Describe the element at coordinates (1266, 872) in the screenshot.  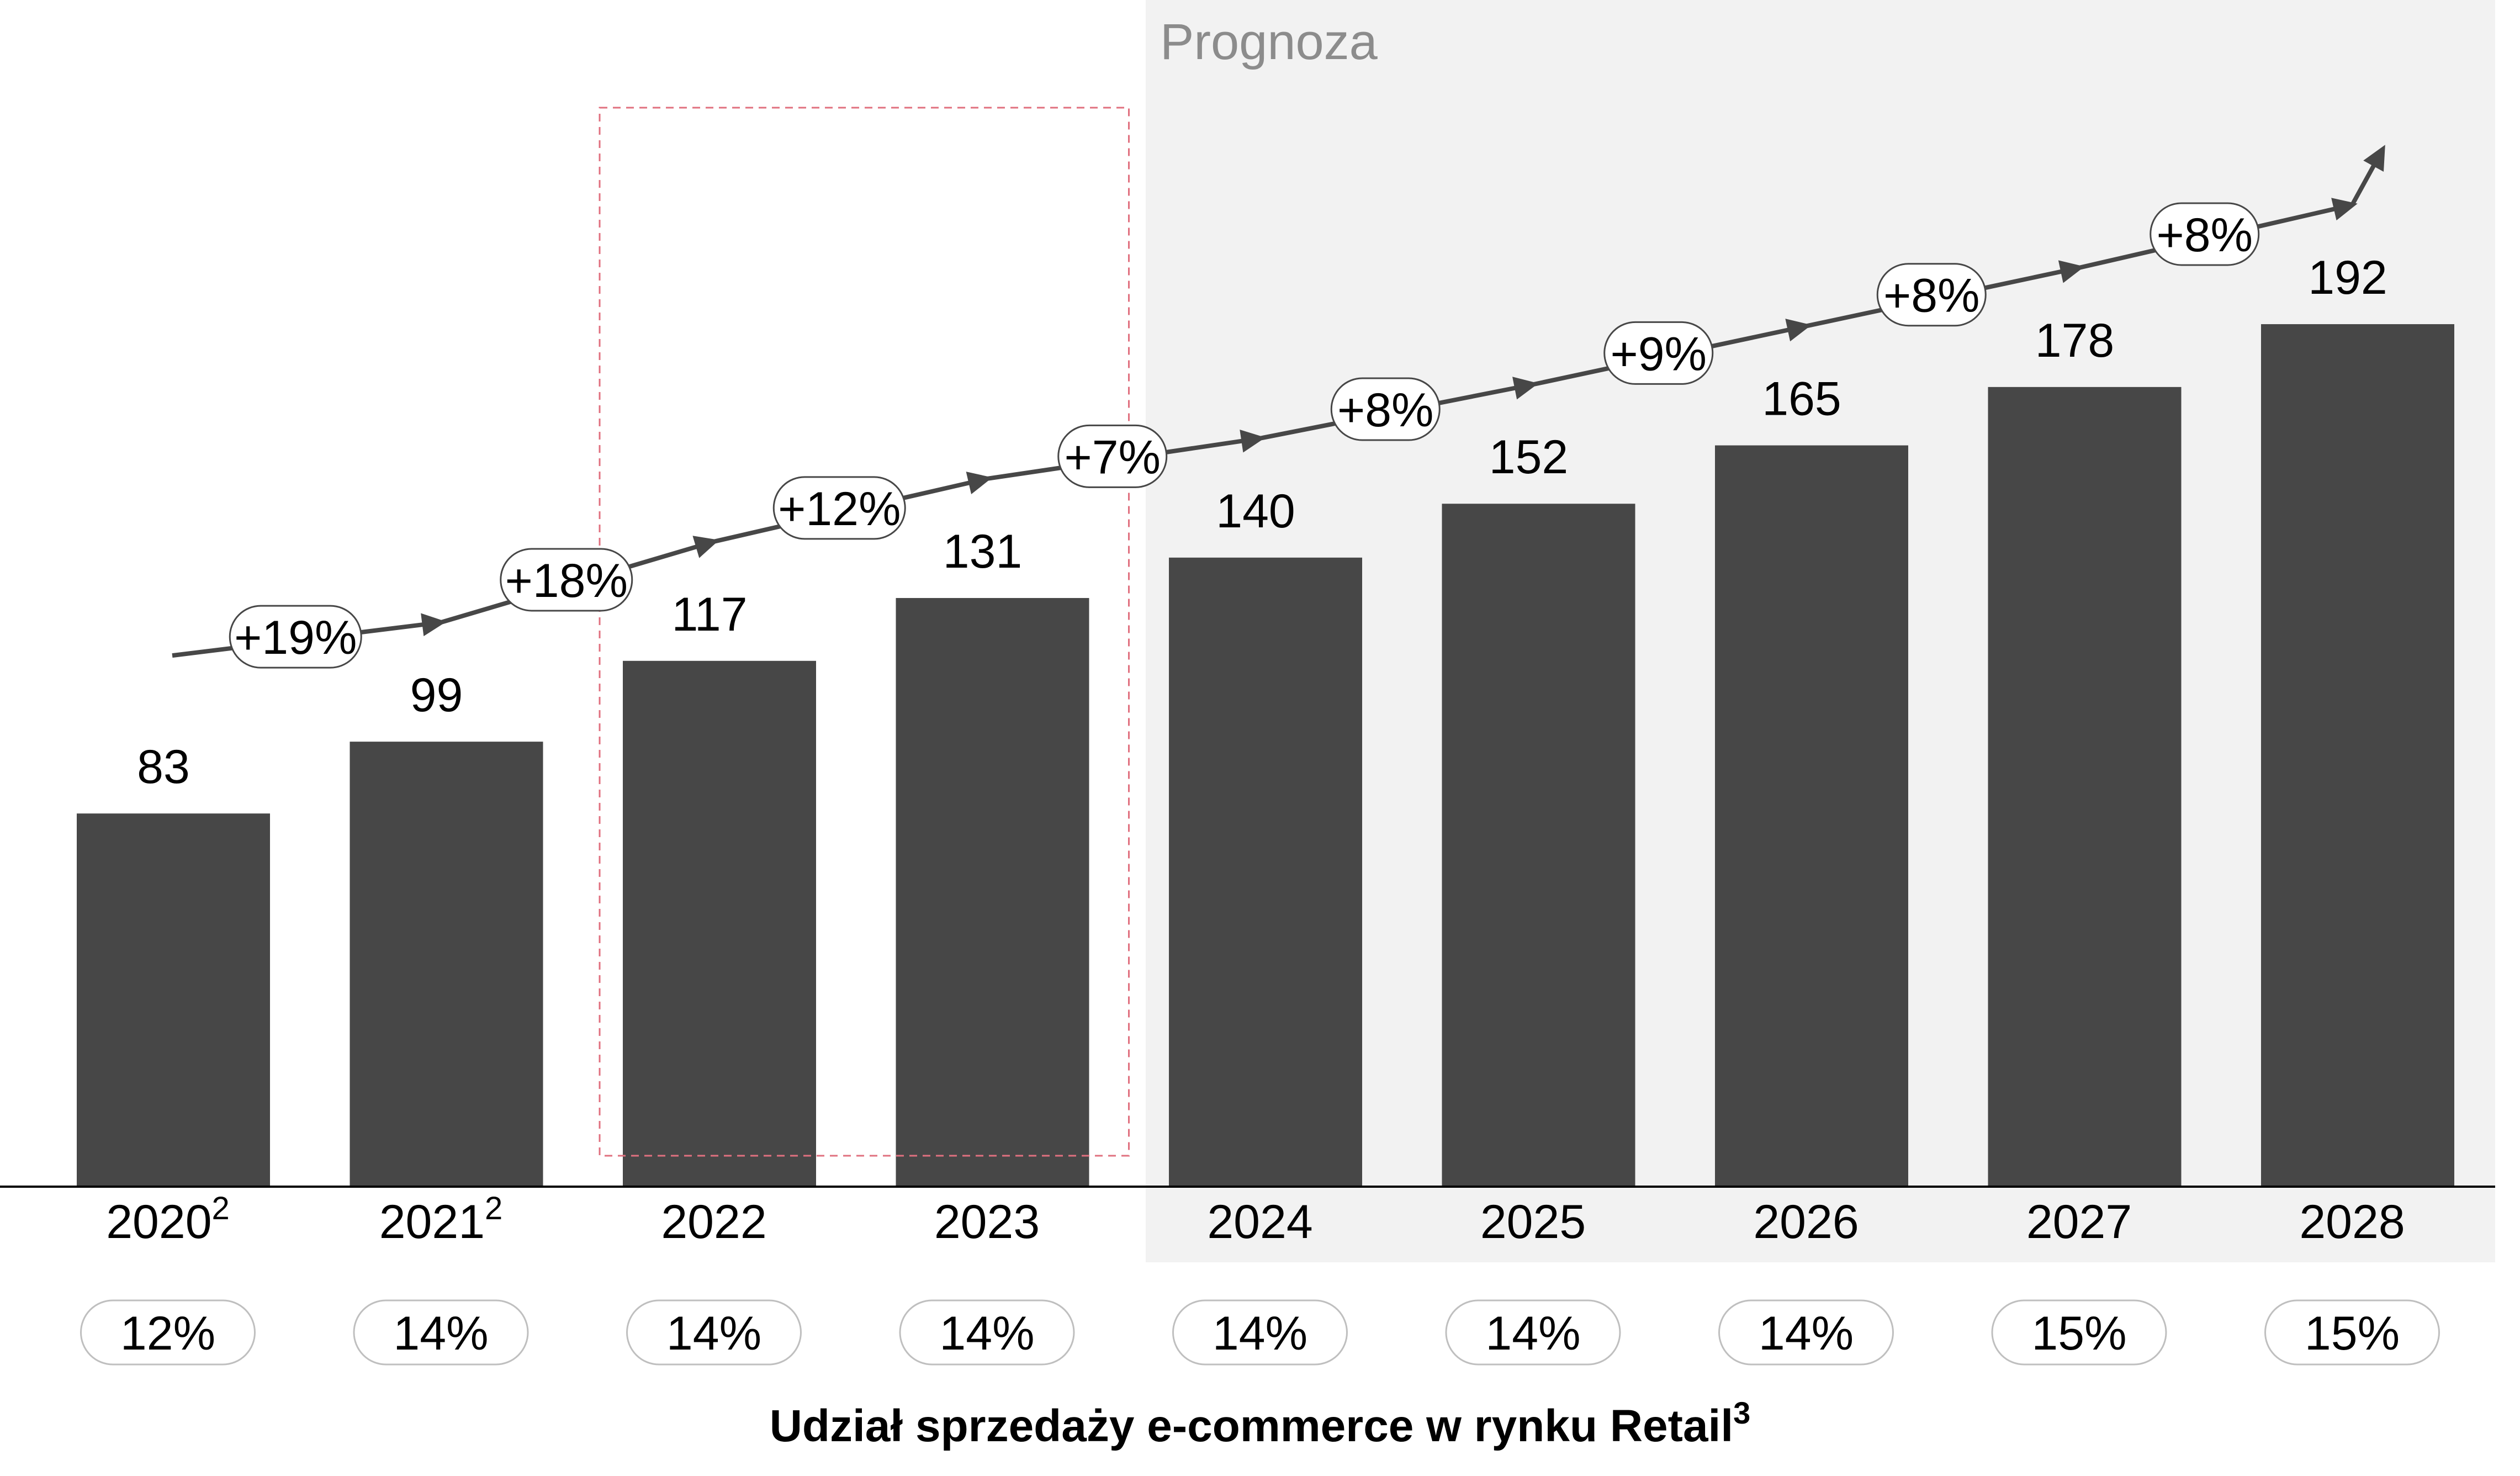
I see `bar-2024` at that location.